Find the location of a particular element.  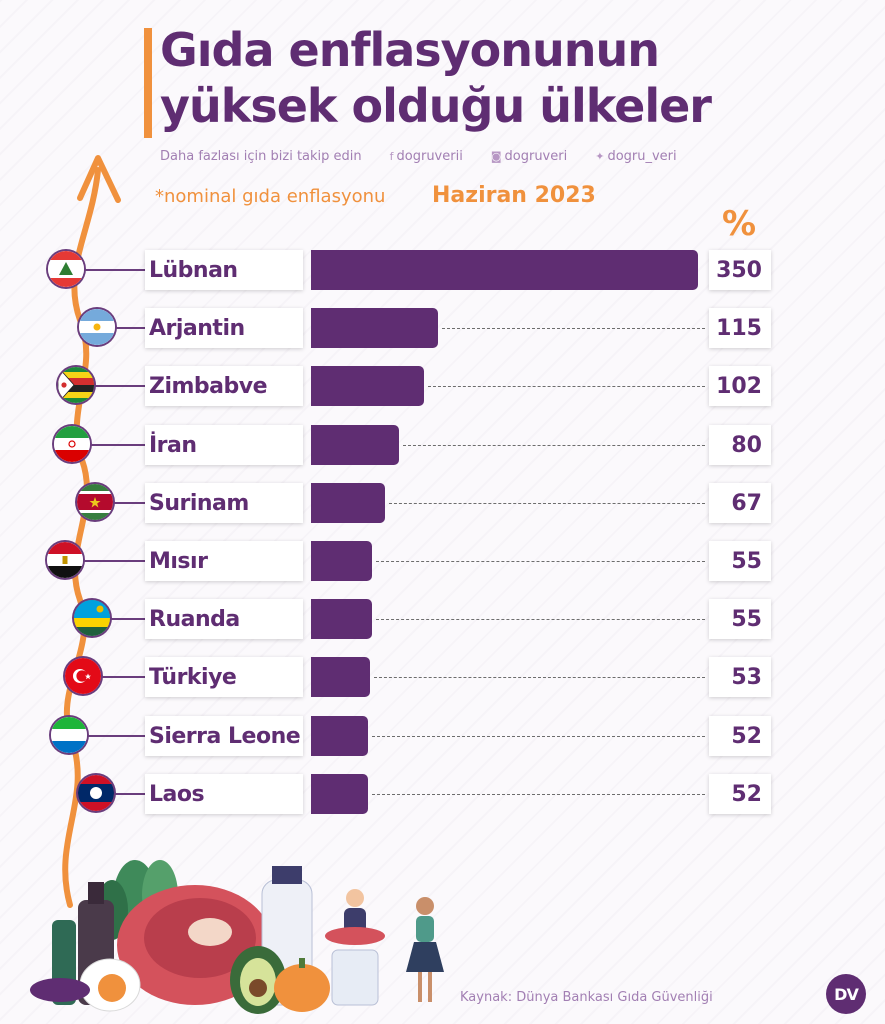

bar-l-bnan is located at coordinates (504, 270).